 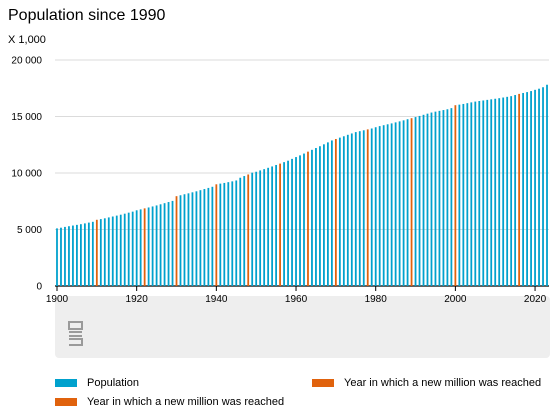 What do you see at coordinates (302, 327) in the screenshot?
I see `source-panel` at bounding box center [302, 327].